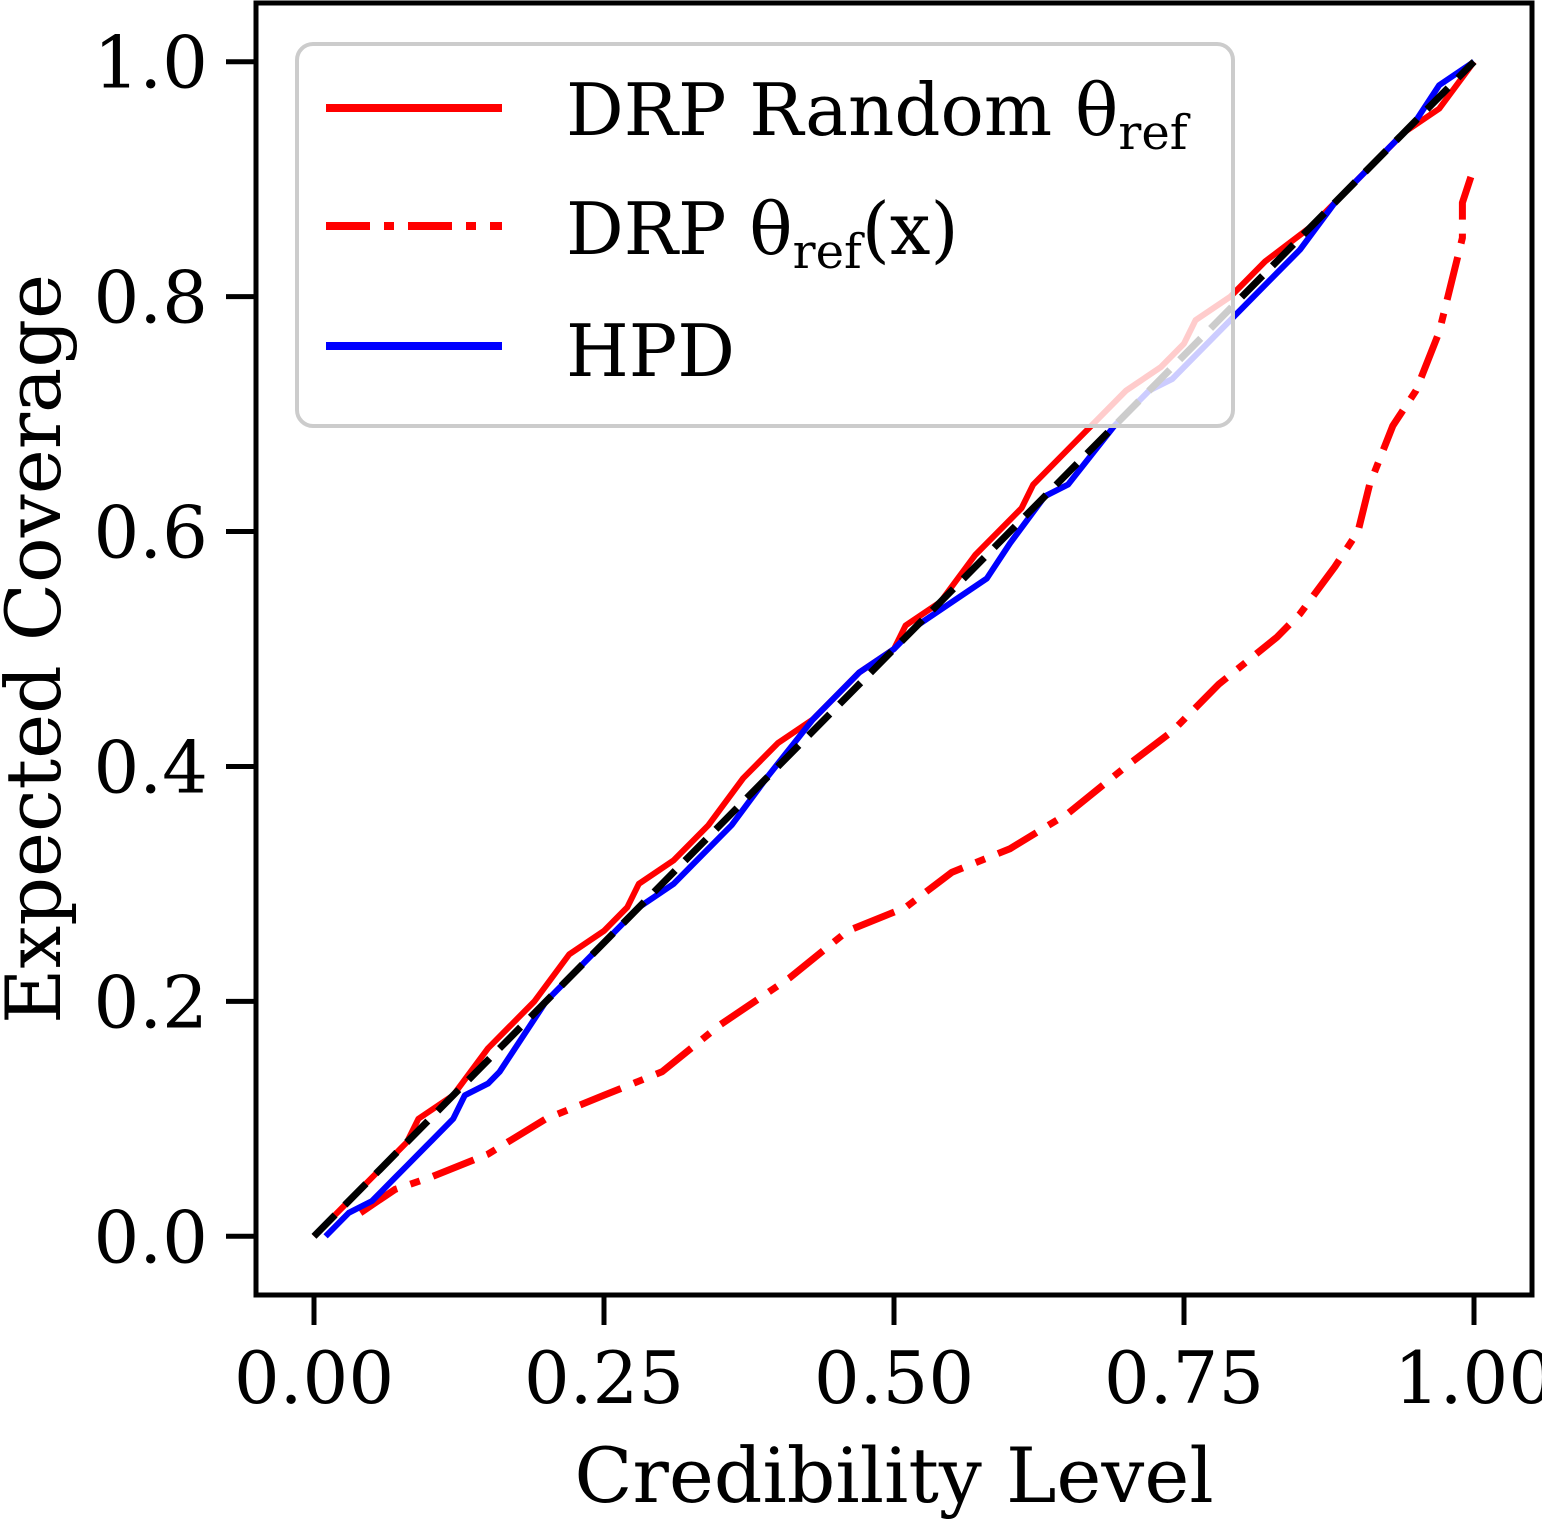  I want to click on y-tick-label: 0.4, so click(150, 767).